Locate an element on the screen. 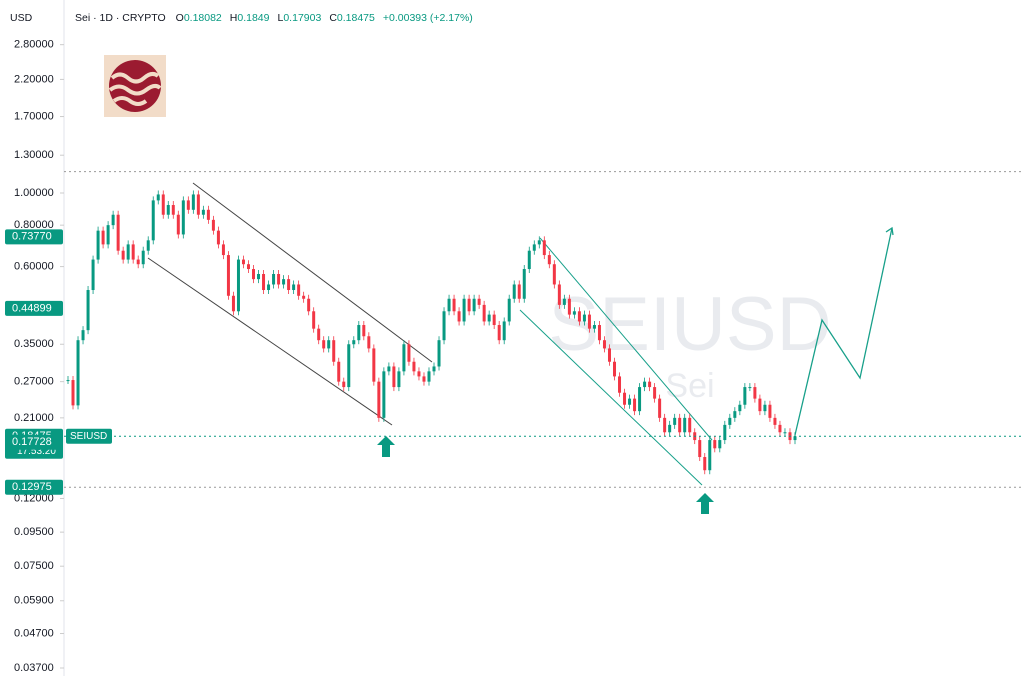  y-tick-label: 1.30000 is located at coordinates (34, 155).